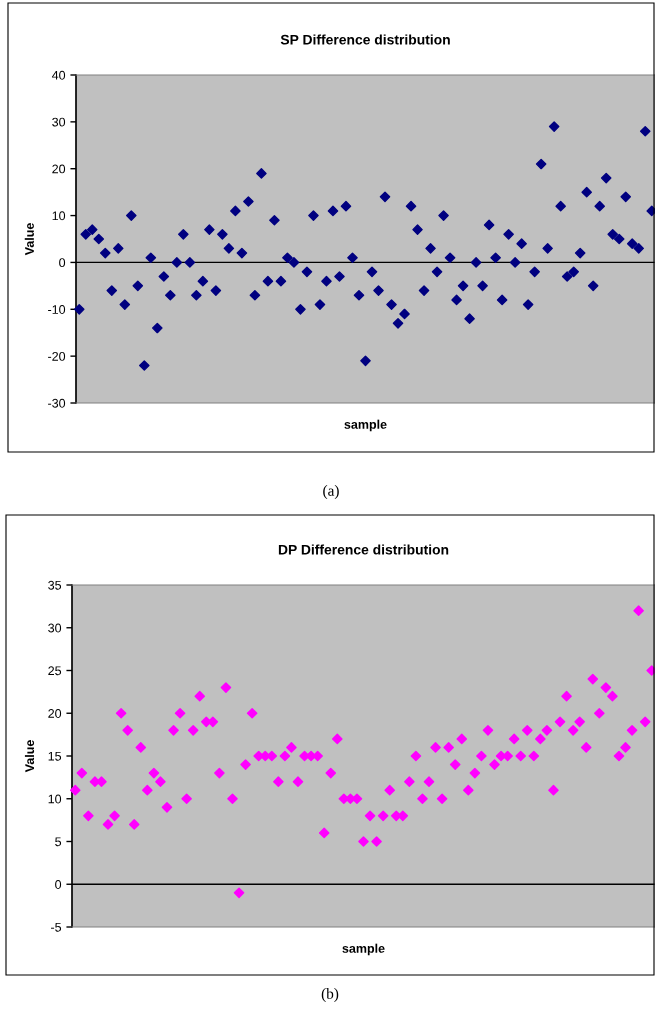  What do you see at coordinates (57, 356) in the screenshot?
I see `y-tick-label: -20` at bounding box center [57, 356].